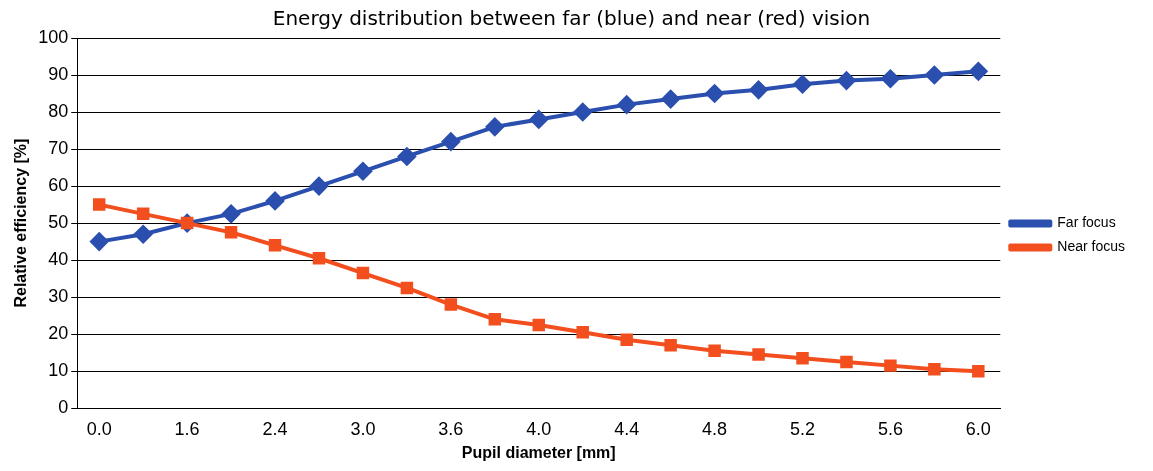 This screenshot has height=471, width=1153. I want to click on x-tick-label: 3.6, so click(451, 428).